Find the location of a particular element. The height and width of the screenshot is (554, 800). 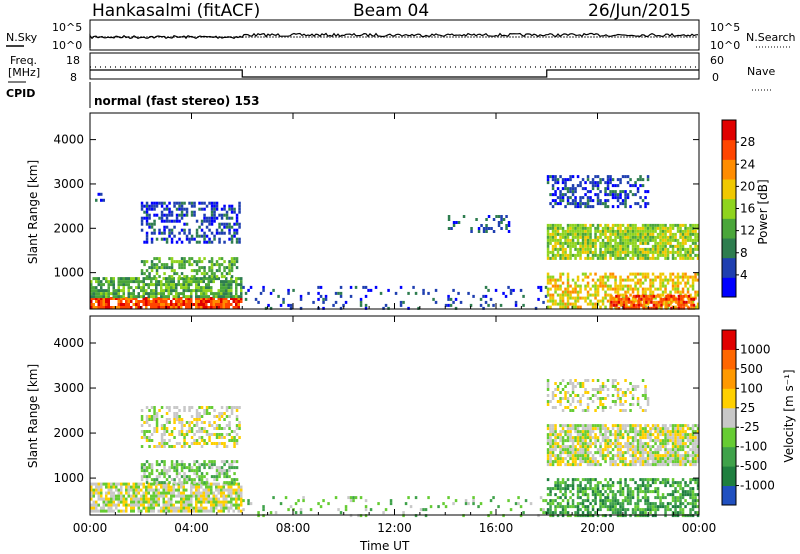

cpid-label: CPID is located at coordinates (21, 93).